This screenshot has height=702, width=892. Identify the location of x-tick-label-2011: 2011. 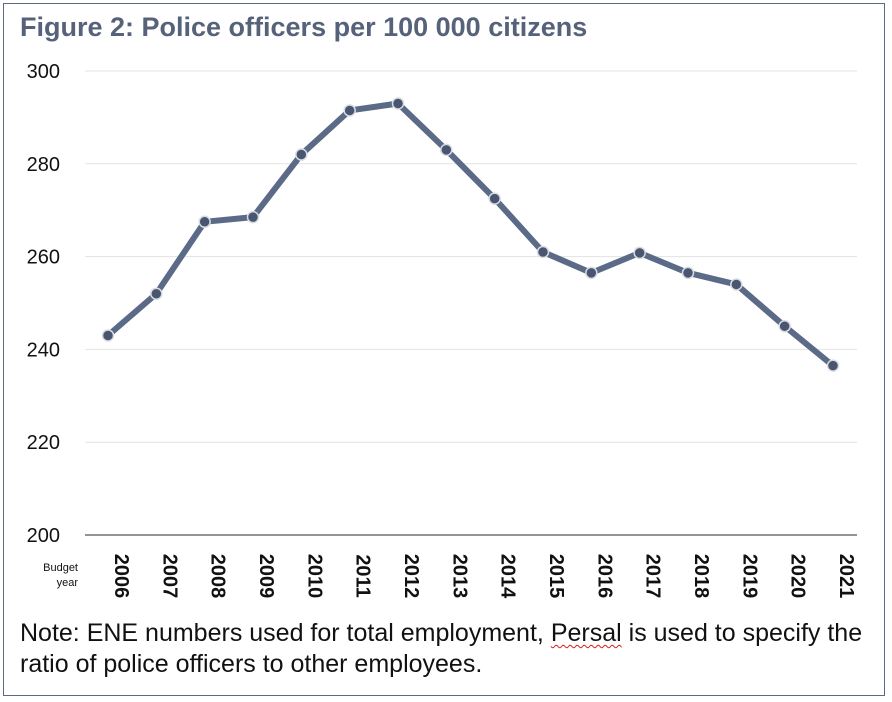
(363, 575).